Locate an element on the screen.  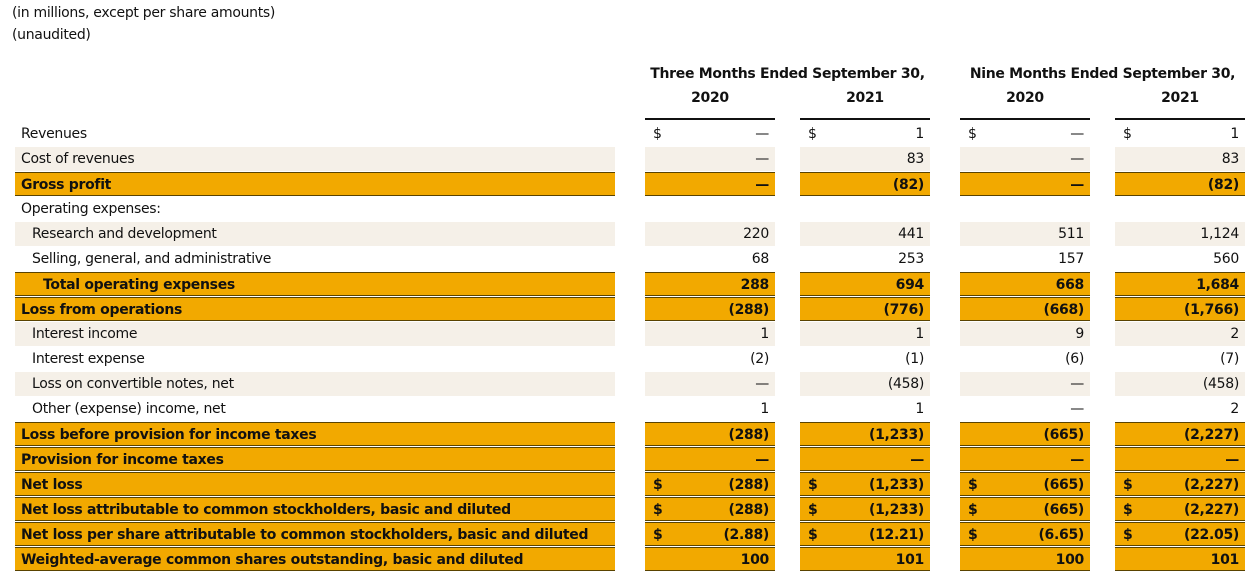
row-label: Total operating expenses is located at coordinates (139, 285).